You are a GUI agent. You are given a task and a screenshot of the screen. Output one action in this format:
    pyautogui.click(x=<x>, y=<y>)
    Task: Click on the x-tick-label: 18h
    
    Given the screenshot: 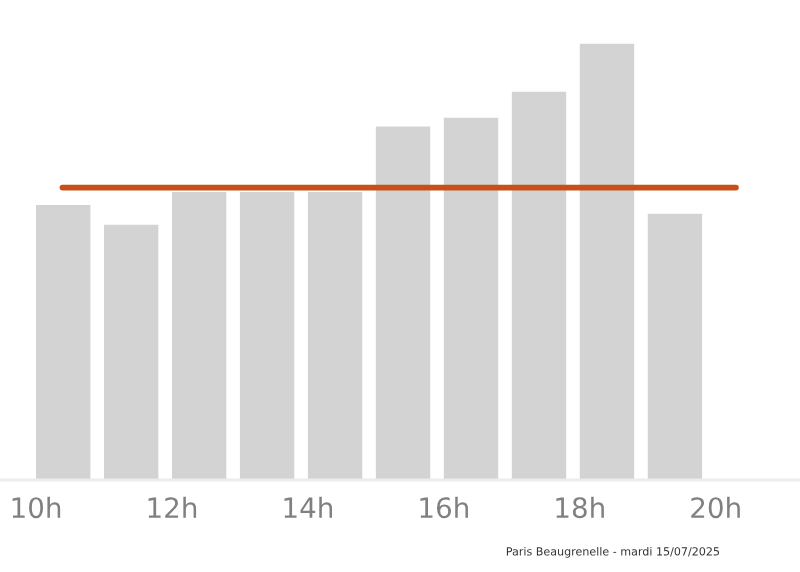 What is the action you would take?
    pyautogui.click(x=580, y=507)
    